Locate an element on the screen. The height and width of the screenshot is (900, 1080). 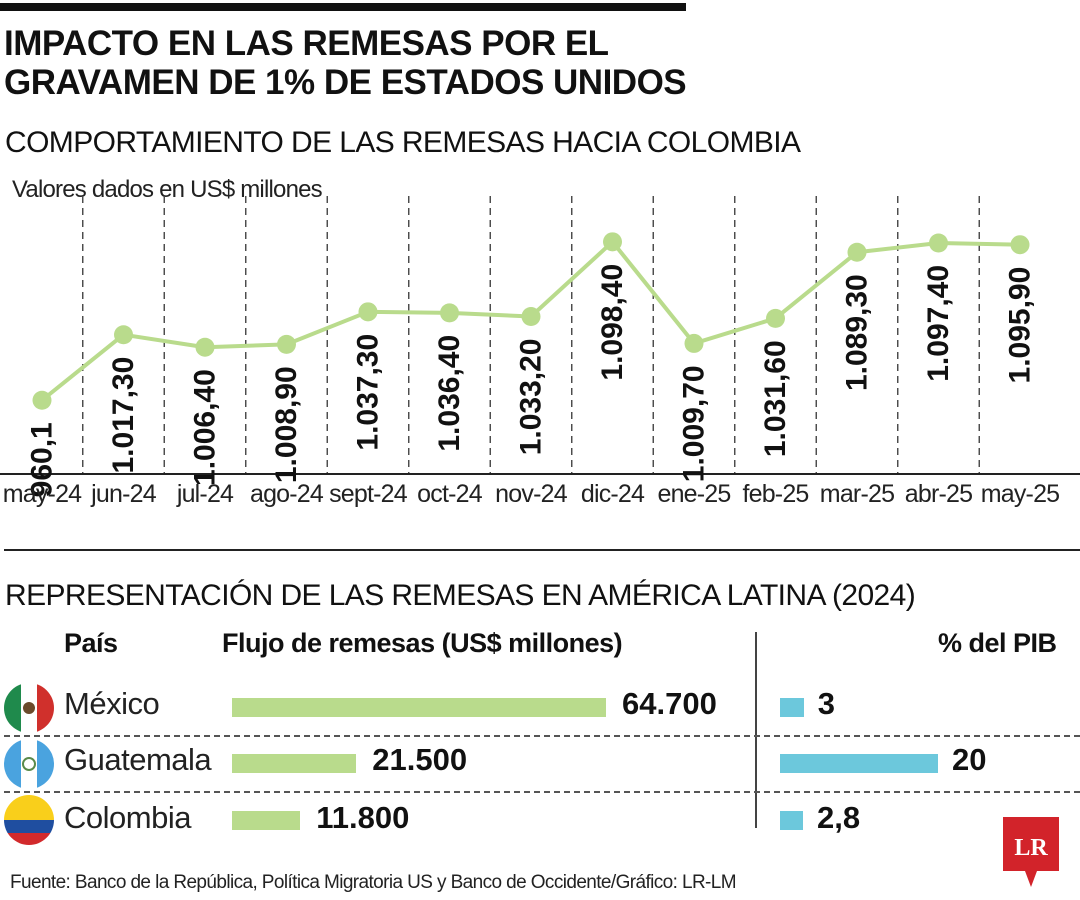
guatemala-flag-icon is located at coordinates (29, 764).